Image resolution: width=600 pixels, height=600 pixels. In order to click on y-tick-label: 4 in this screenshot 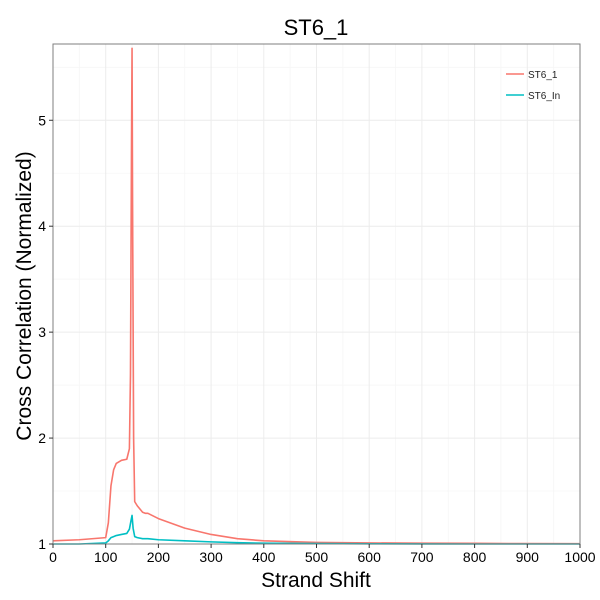, I will do `click(42, 226)`.